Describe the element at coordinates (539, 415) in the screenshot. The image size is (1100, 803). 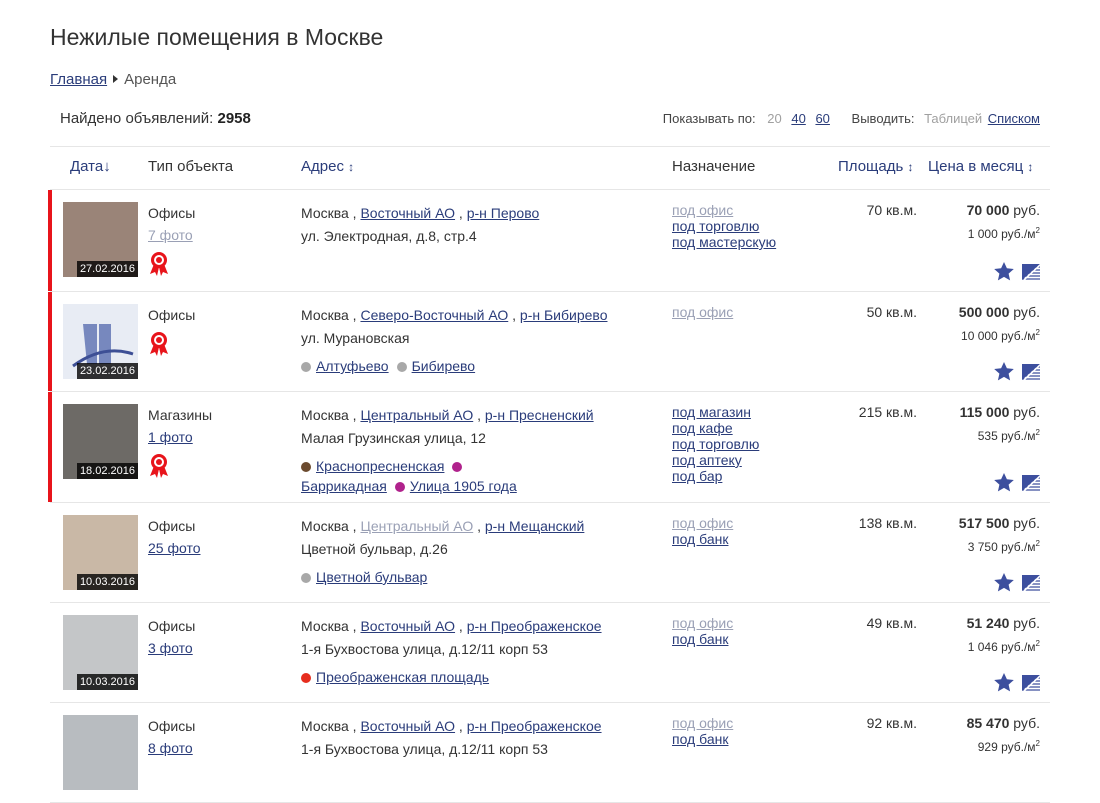
I see `area-link: р-н Пресненский` at that location.